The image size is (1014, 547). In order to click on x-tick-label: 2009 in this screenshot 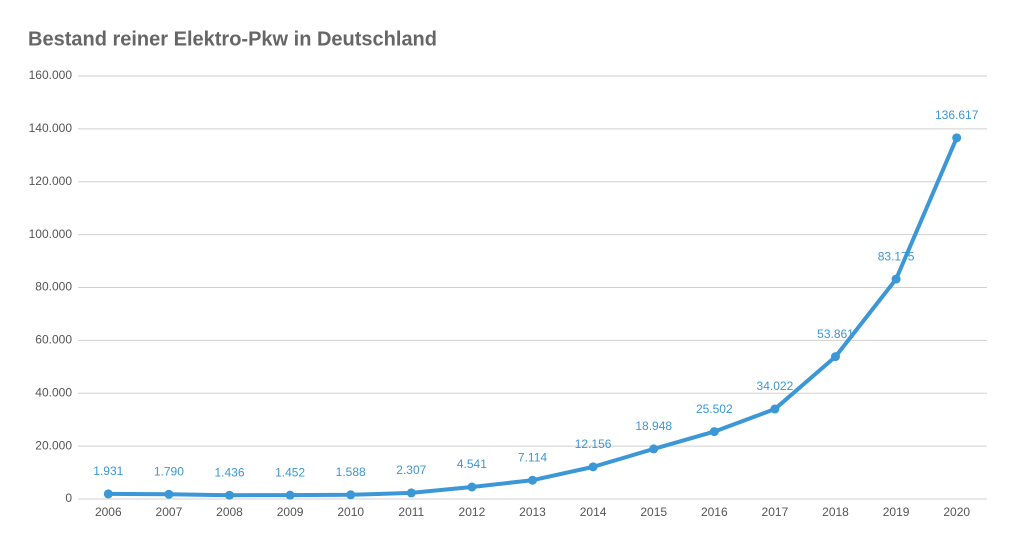, I will do `click(290, 512)`.